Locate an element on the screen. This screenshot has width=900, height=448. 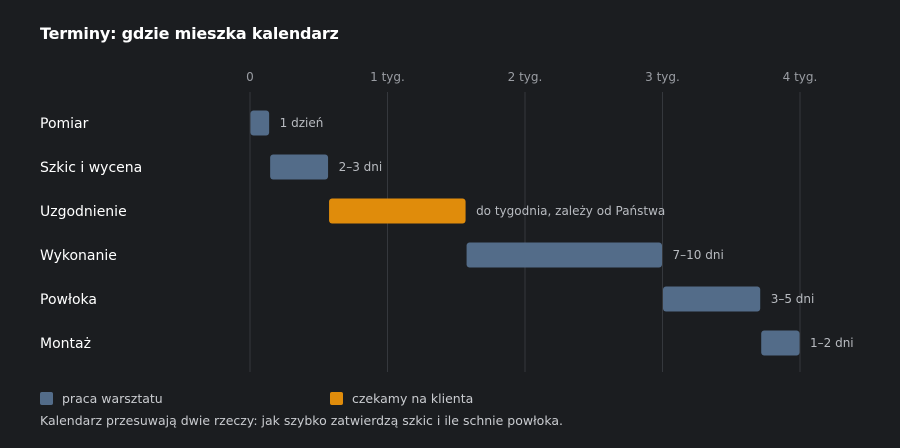
chart-title: Terminy: gdzie mieszka kalendarz is located at coordinates (189, 33).